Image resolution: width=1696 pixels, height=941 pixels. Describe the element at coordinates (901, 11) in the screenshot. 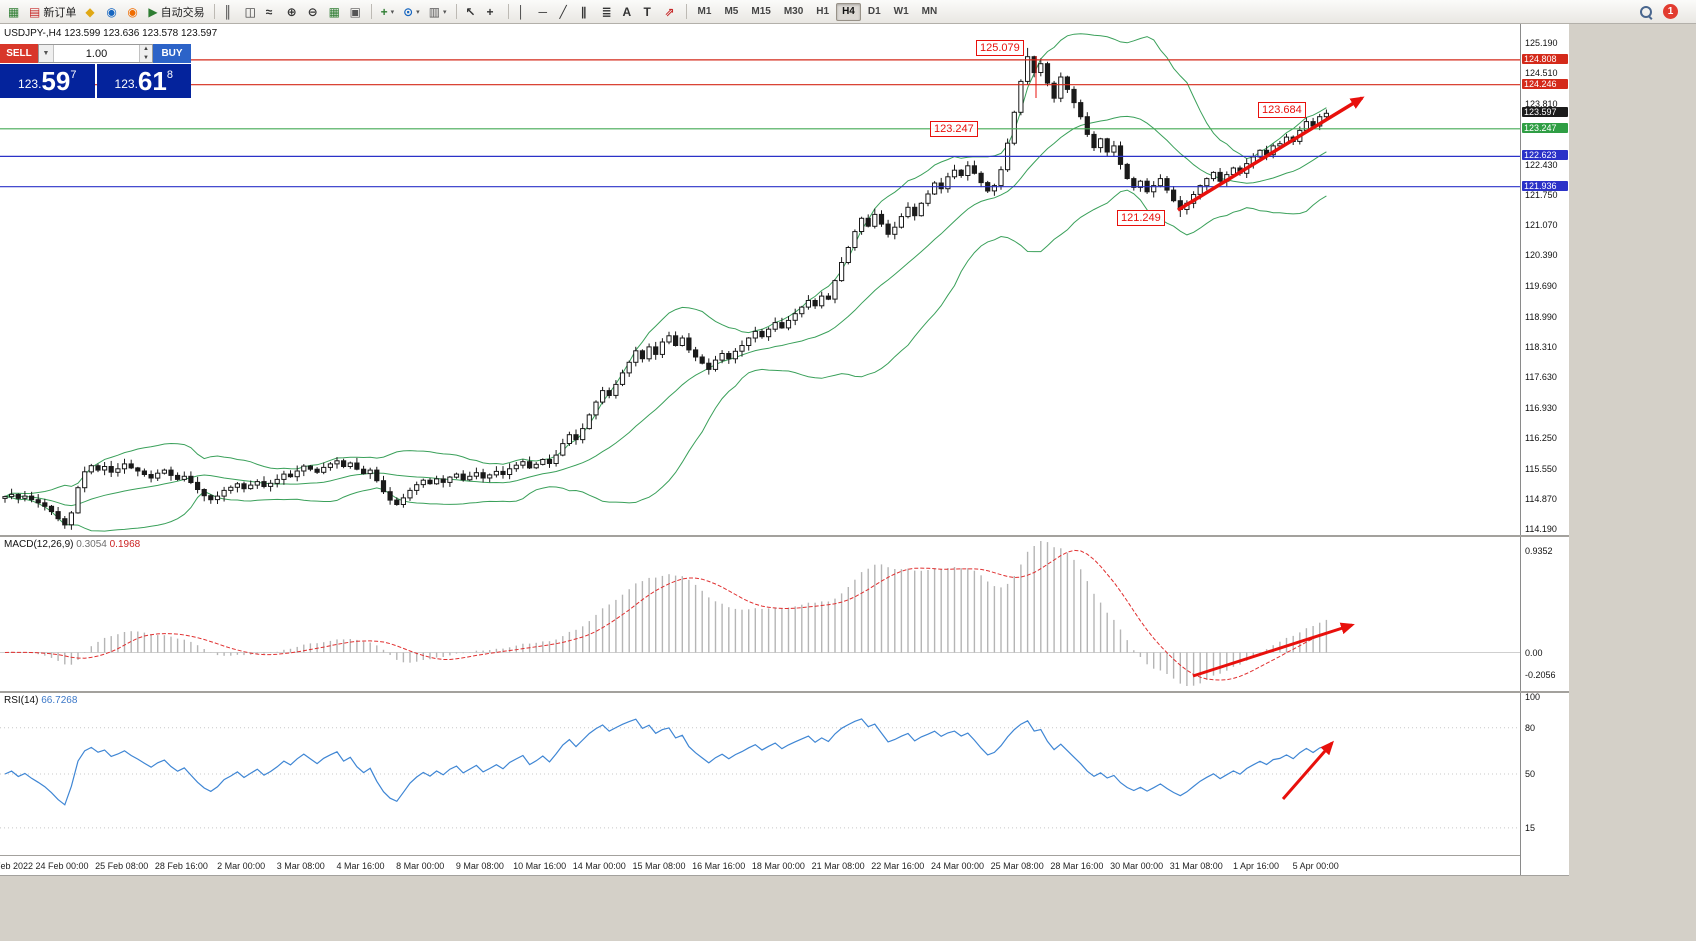

I see `timeframe-w1-button: W1` at that location.